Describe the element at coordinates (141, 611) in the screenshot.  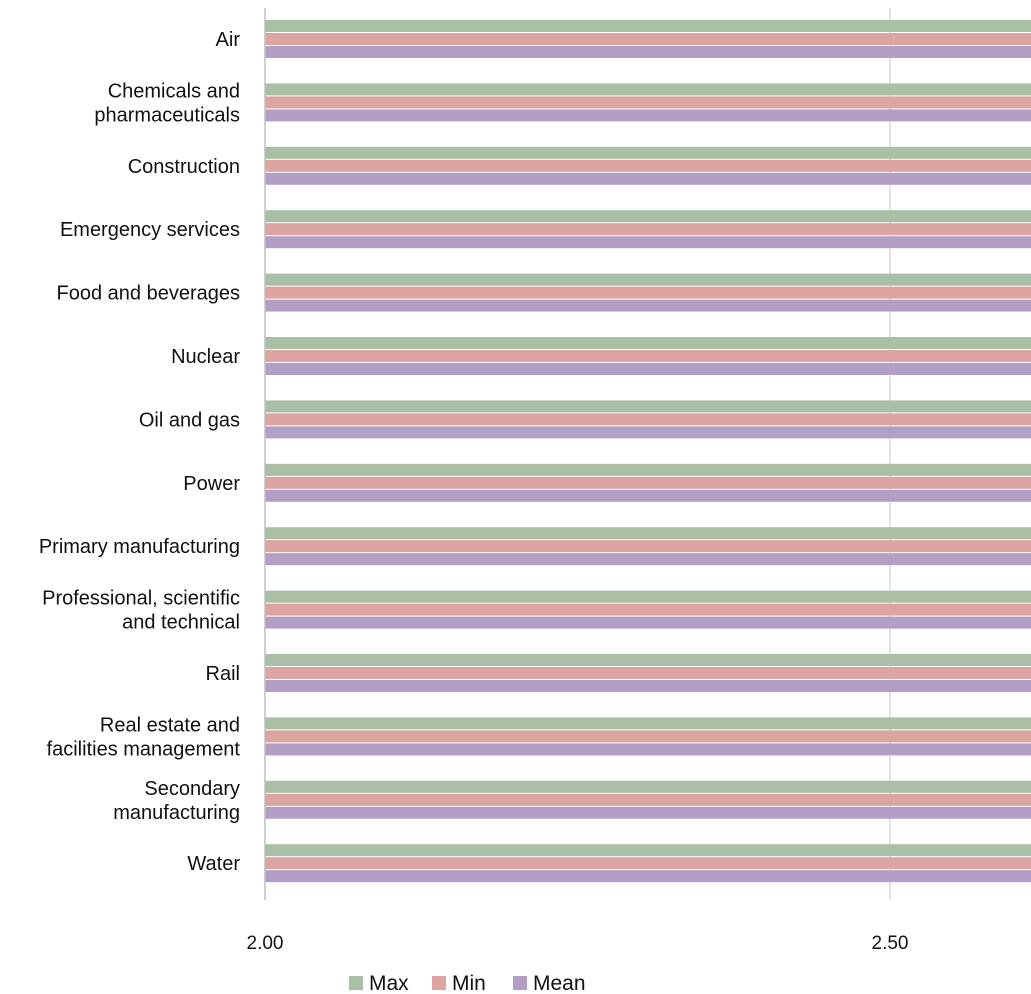
I see `category-label: Professional, scientific and technical` at that location.